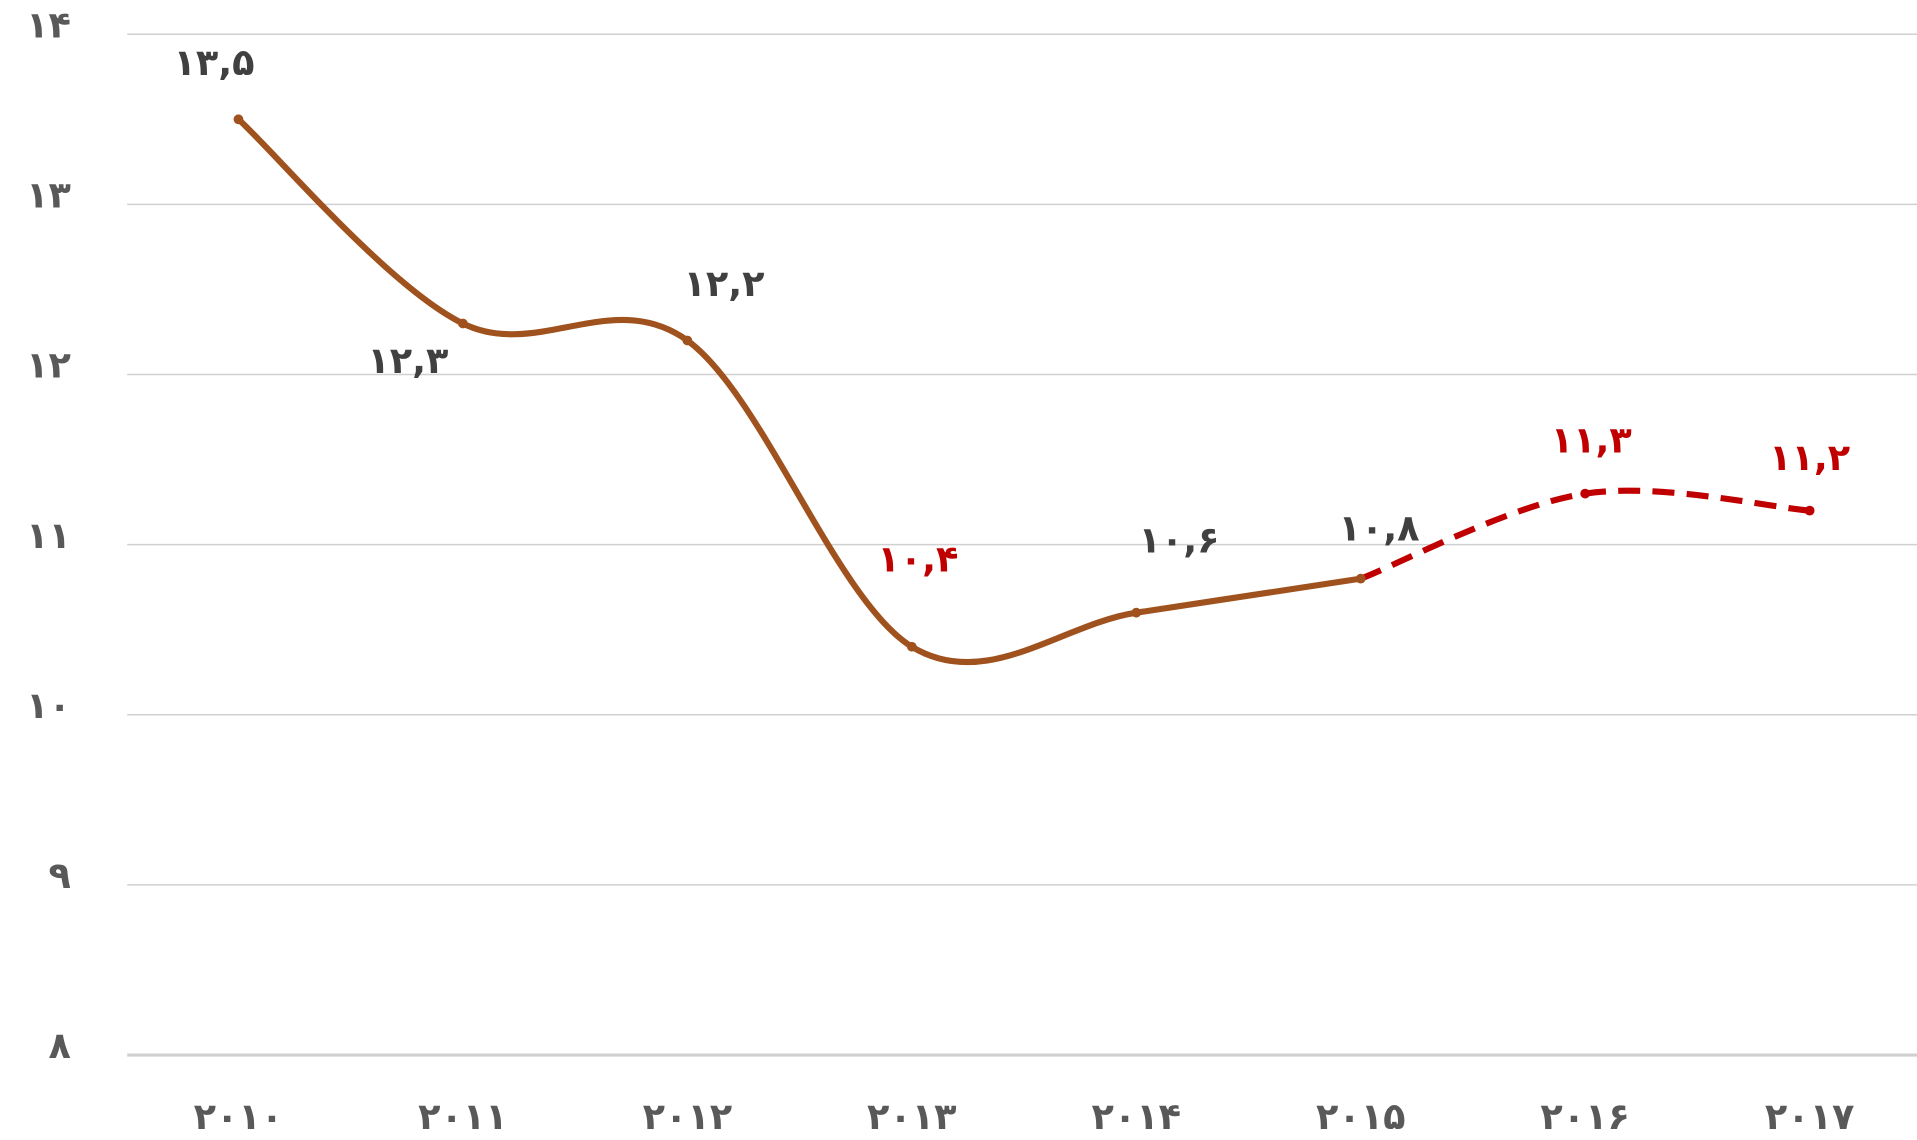  Describe the element at coordinates (917, 559) in the screenshot. I see `value-label: ۱۰,۴` at that location.